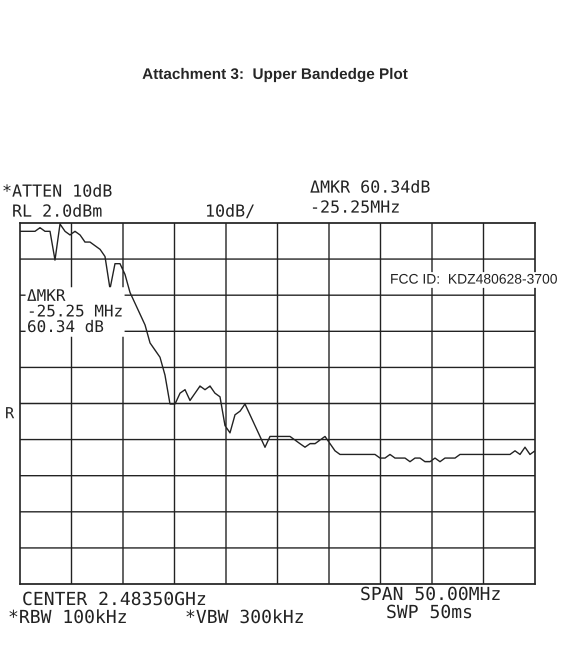 This screenshot has width=571, height=650. I want to click on chart-title: Attachment 3: Upper Bandedge Plot, so click(275, 75).